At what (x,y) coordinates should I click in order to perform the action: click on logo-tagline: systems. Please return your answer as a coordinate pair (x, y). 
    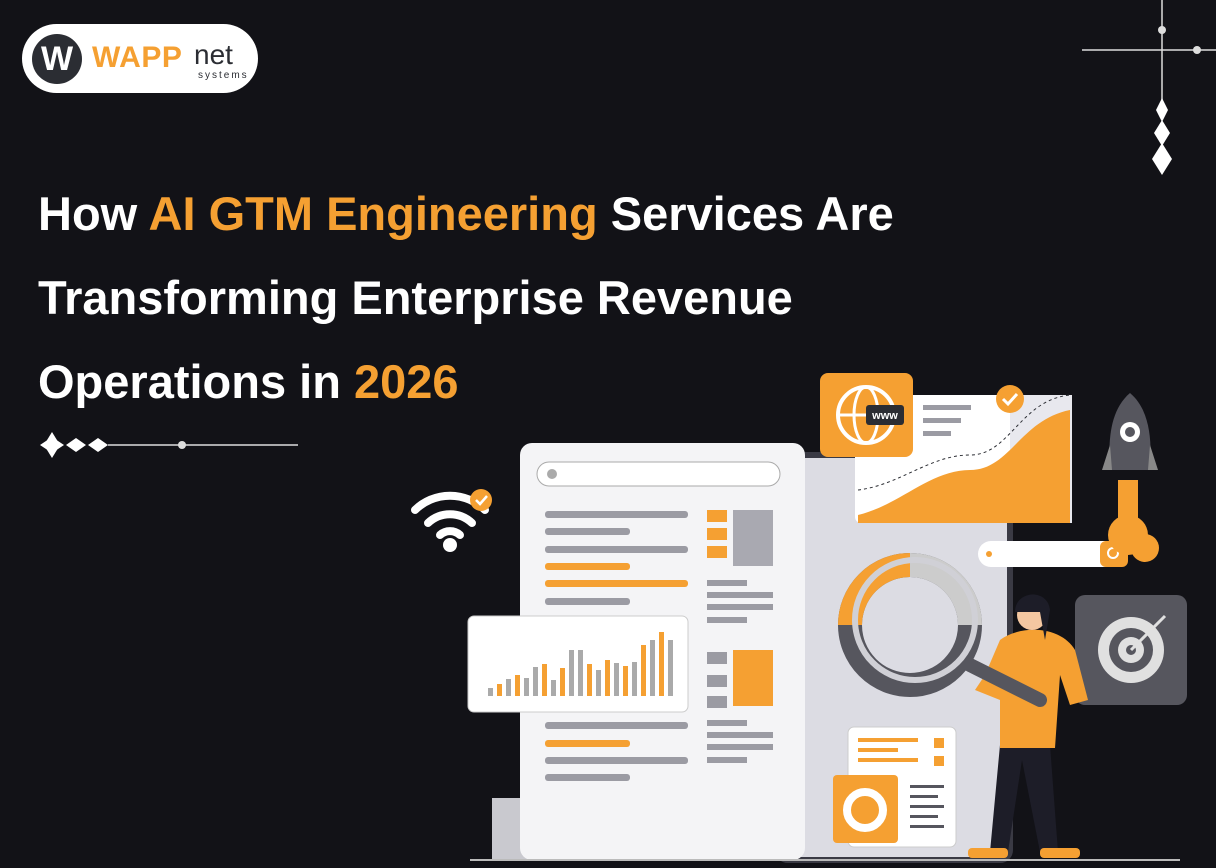
    Looking at the image, I should click on (223, 75).